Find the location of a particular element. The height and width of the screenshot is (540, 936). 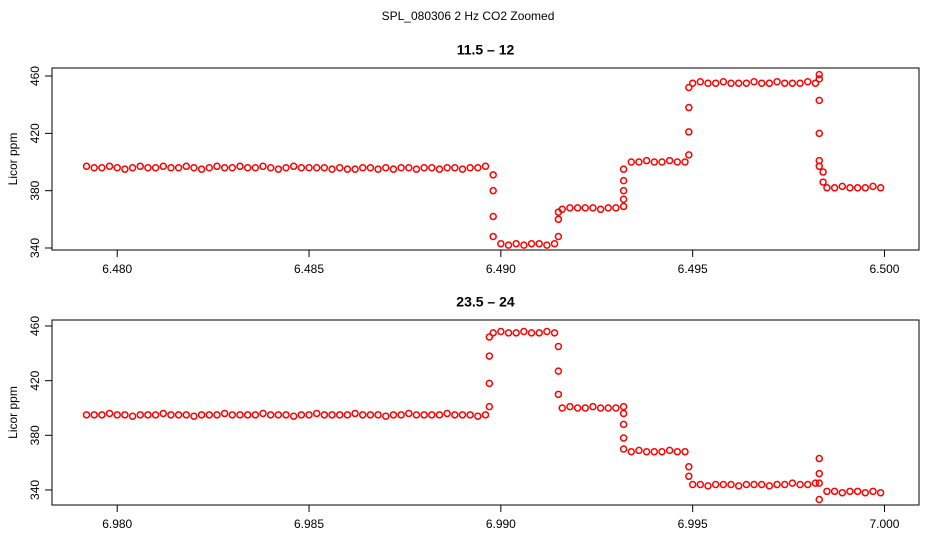

x-tick-label: 6.985 is located at coordinates (309, 524).